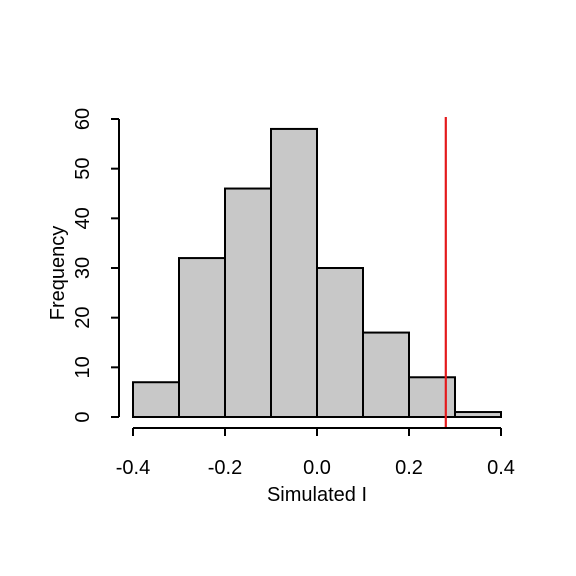  What do you see at coordinates (315, 453) in the screenshot?
I see `x-axis: -0.4 -0.2 0.0 0.2 0.4` at bounding box center [315, 453].